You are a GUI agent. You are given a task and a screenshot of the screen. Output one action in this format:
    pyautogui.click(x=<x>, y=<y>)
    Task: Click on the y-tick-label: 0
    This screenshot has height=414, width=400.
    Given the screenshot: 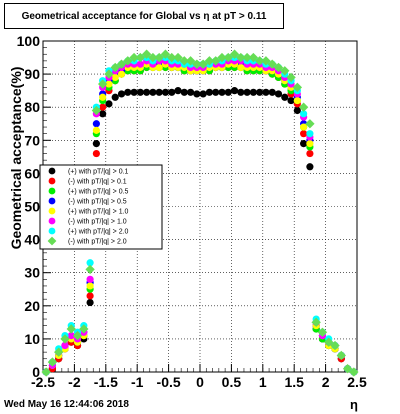 What is the action you would take?
    pyautogui.click(x=36, y=372)
    